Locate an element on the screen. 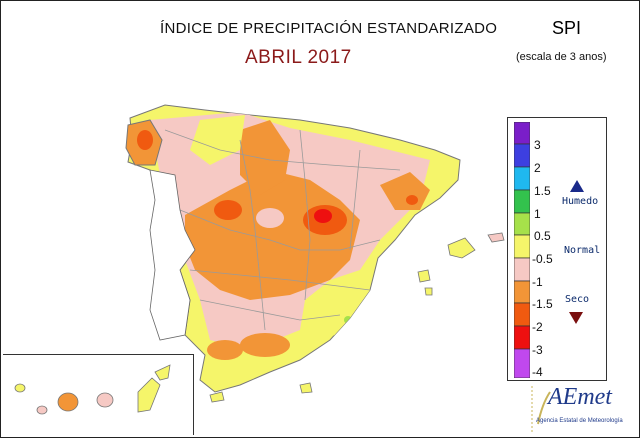  aemet-logo-swoosh-icon is located at coordinates (541, 409).